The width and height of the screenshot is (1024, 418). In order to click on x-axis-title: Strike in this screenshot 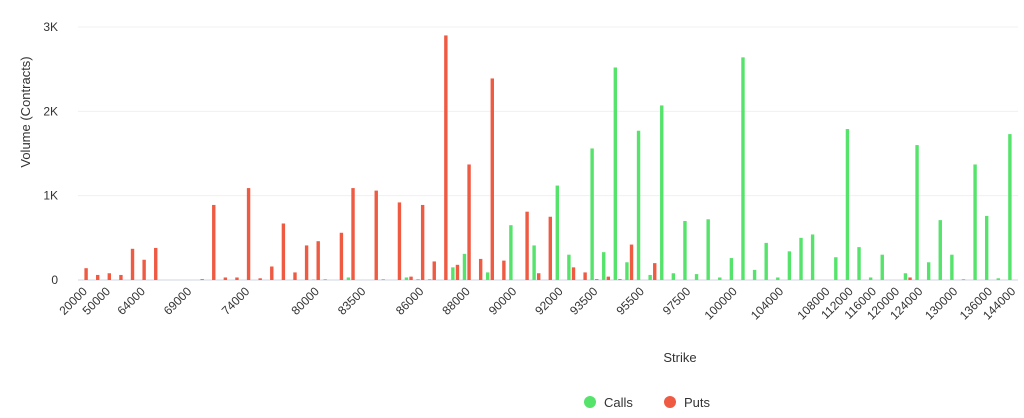, I will do `click(679, 357)`.